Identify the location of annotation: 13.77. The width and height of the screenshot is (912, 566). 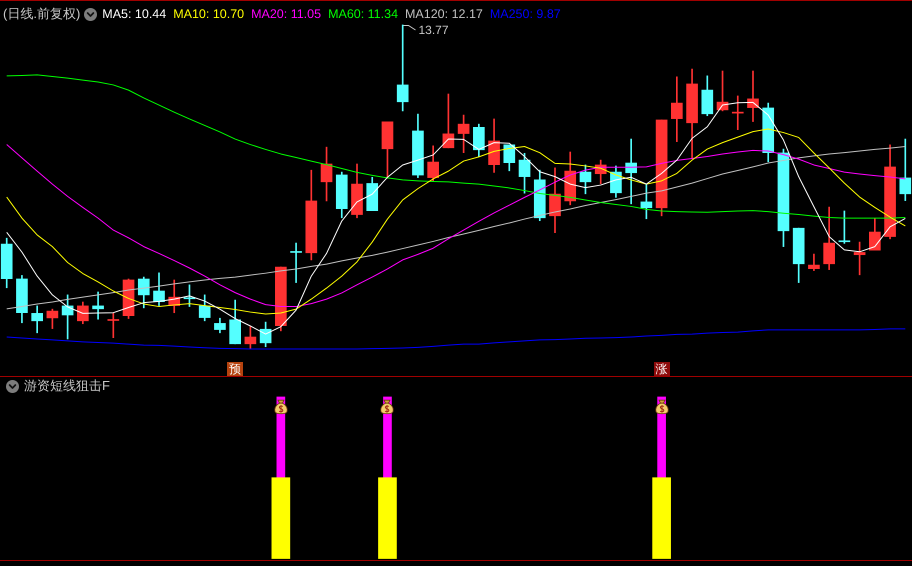
(433, 29).